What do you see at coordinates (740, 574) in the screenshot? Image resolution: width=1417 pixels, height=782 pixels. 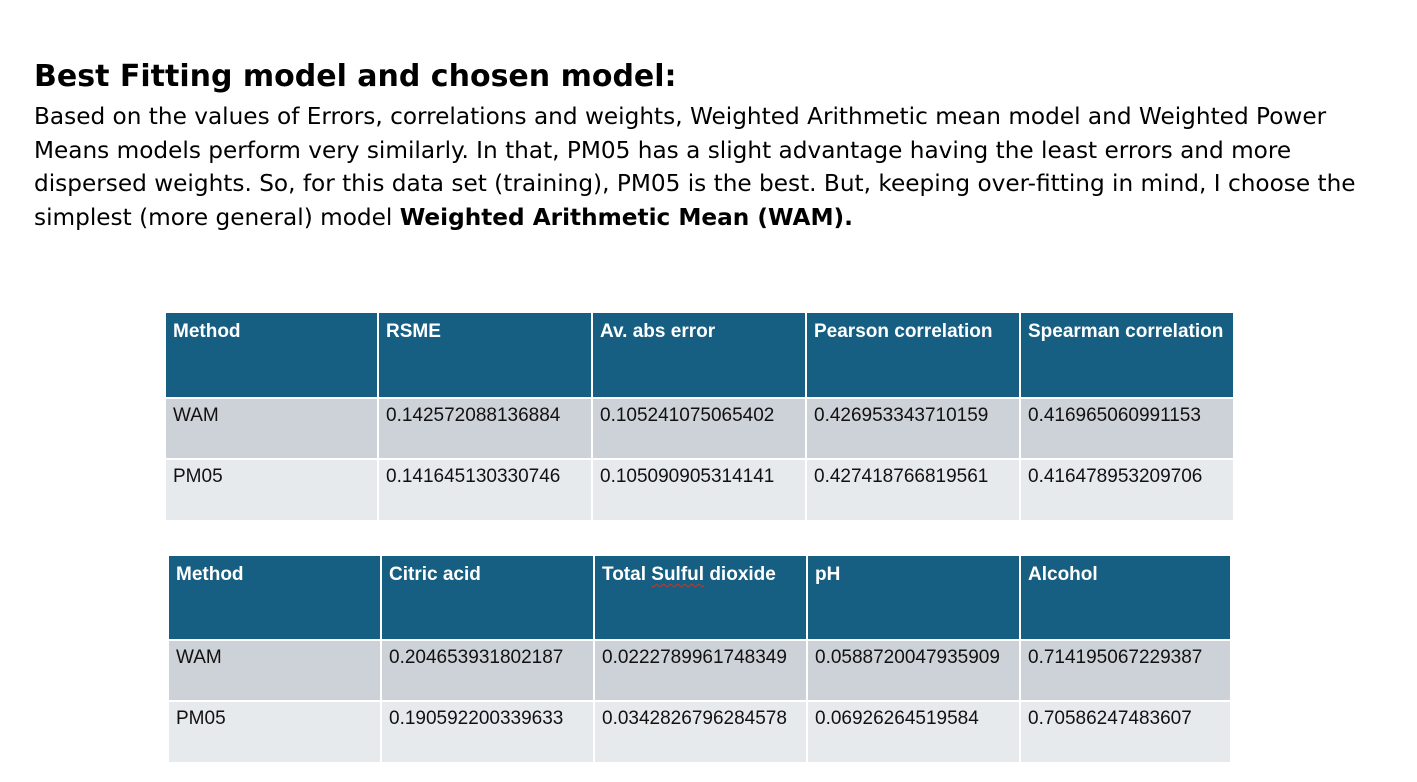 I see `header-text: dioxide` at bounding box center [740, 574].